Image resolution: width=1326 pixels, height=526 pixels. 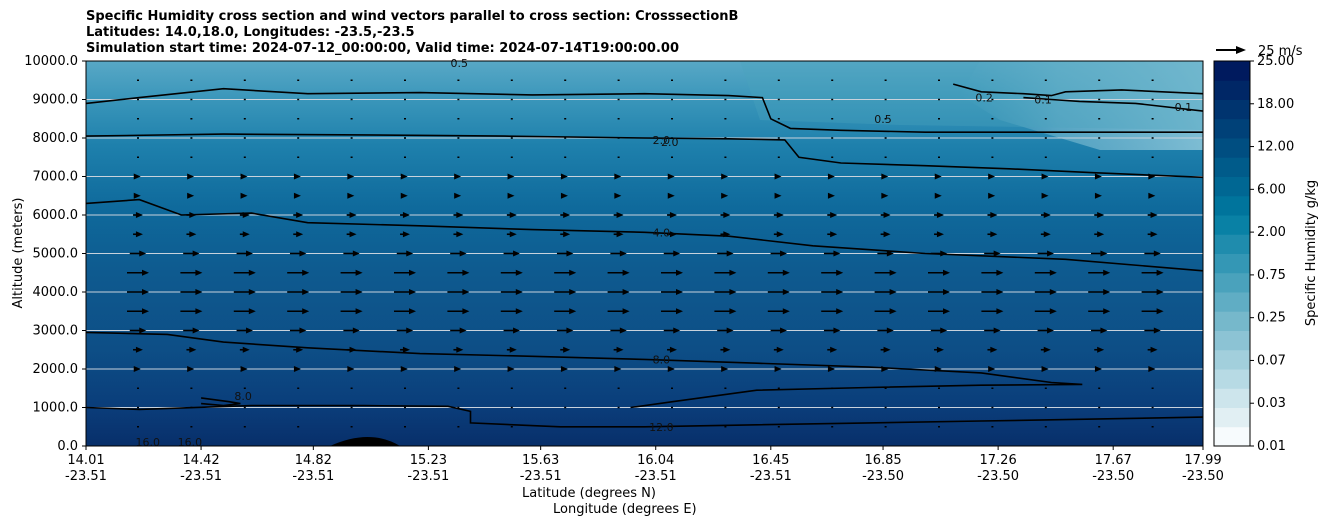 What do you see at coordinates (662, 359) in the screenshot?
I see `contour-label-3: 8.0` at bounding box center [662, 359].